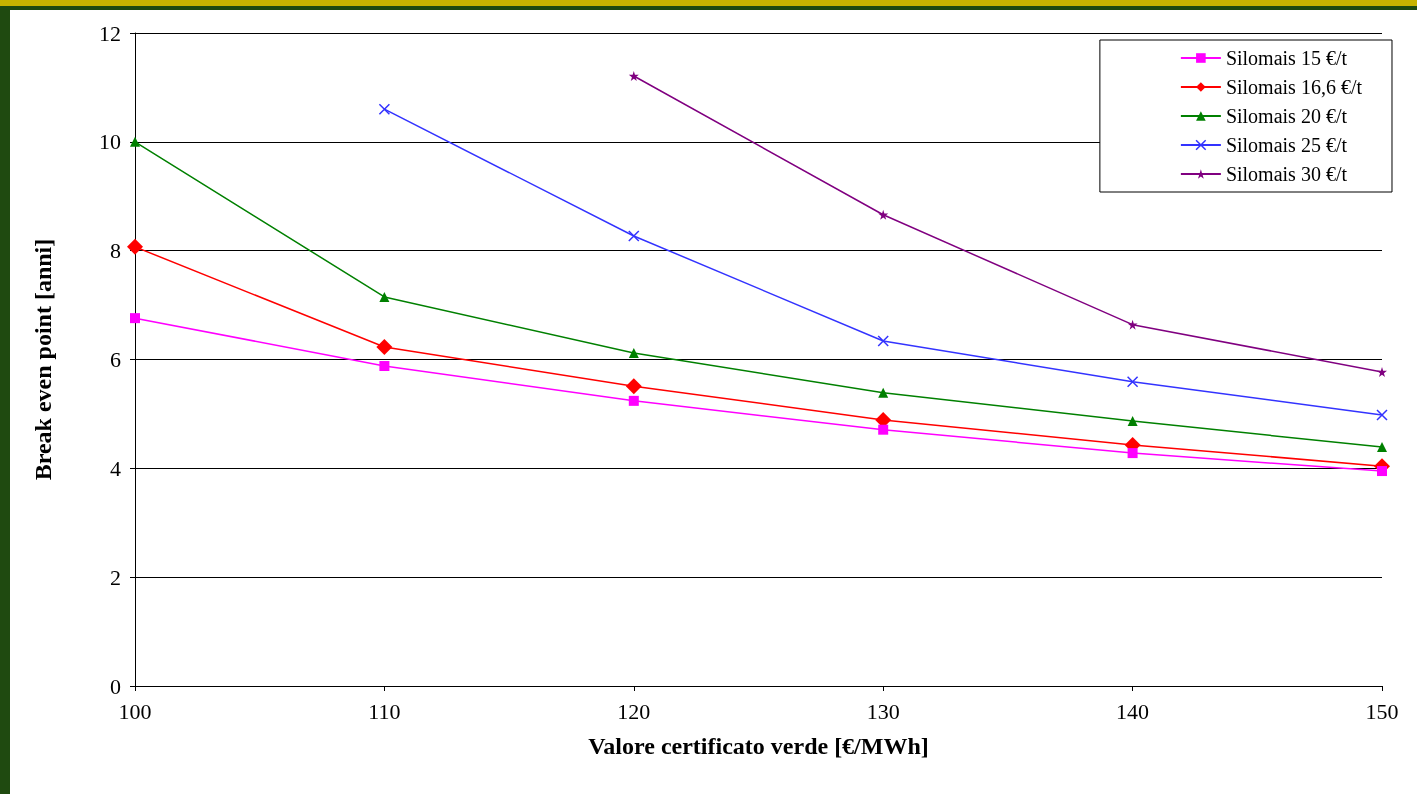 This screenshot has height=794, width=1417. Describe the element at coordinates (1286, 116) in the screenshot. I see `legend-label: Silomais 20 €/t` at that location.